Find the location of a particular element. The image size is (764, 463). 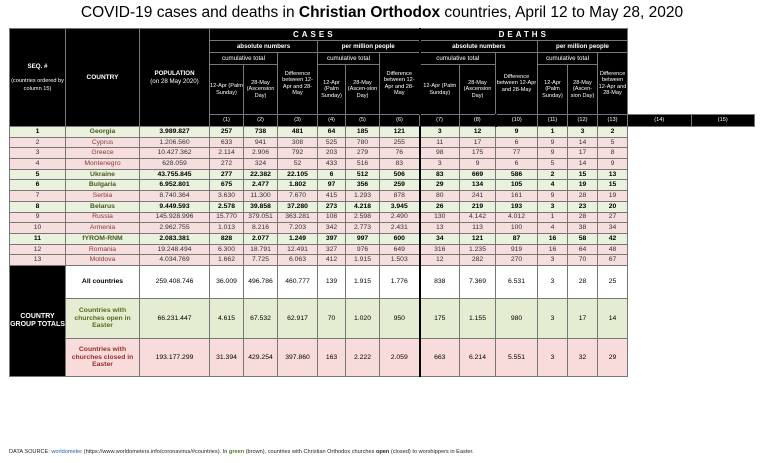

deaths-header: DEATHS is located at coordinates (523, 34).